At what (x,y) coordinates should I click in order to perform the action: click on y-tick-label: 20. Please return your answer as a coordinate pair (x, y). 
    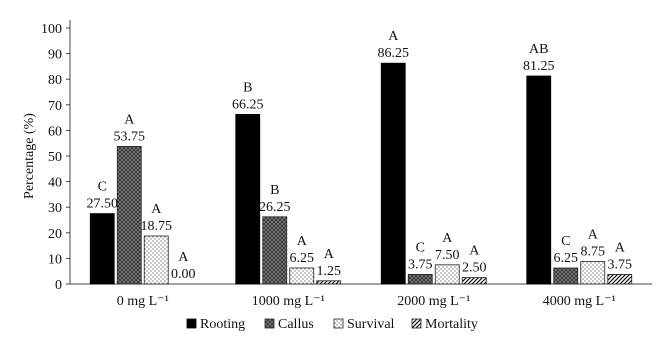
    Looking at the image, I should click on (55, 234).